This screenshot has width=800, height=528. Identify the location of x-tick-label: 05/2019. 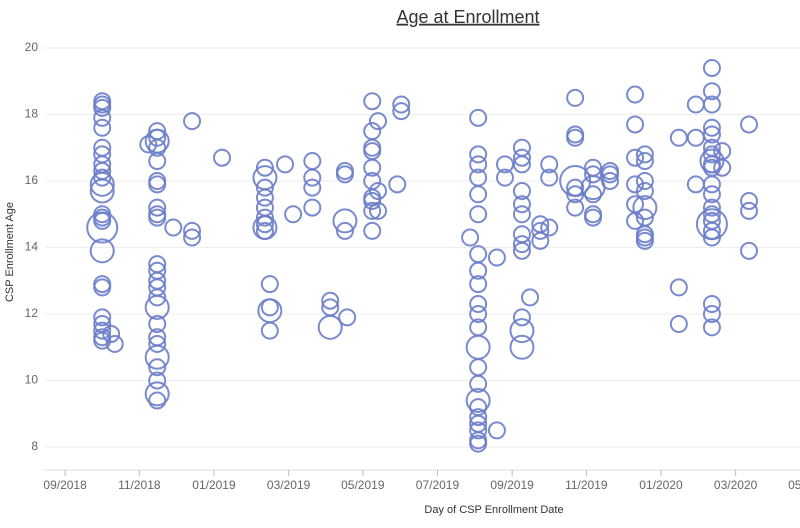
(363, 485).